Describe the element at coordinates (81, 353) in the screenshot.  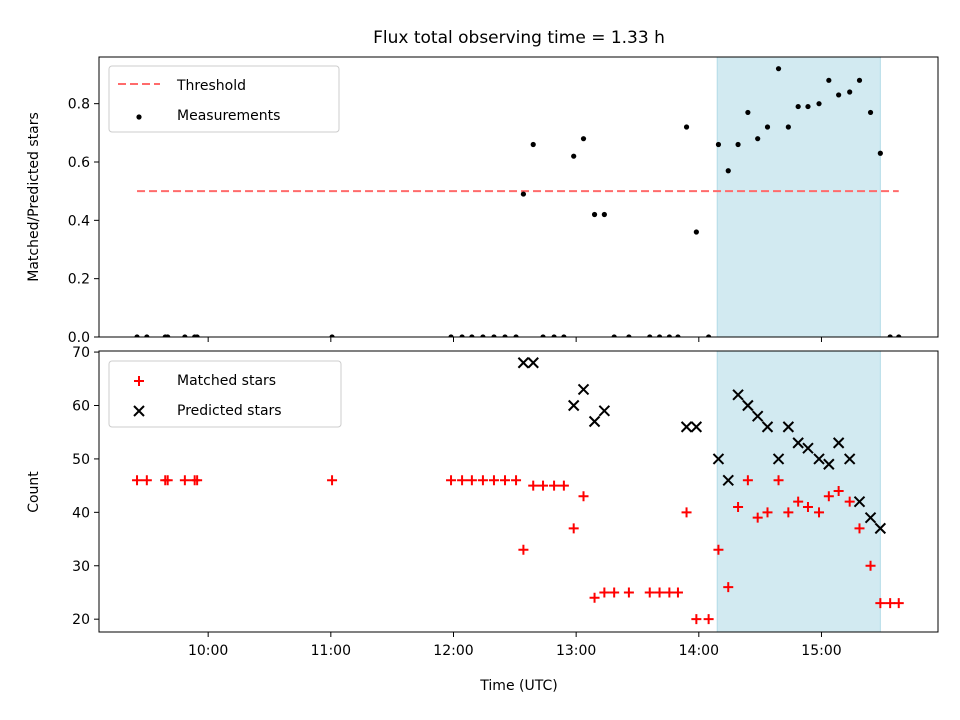
I see `bottom-y-tick-label: 70` at that location.